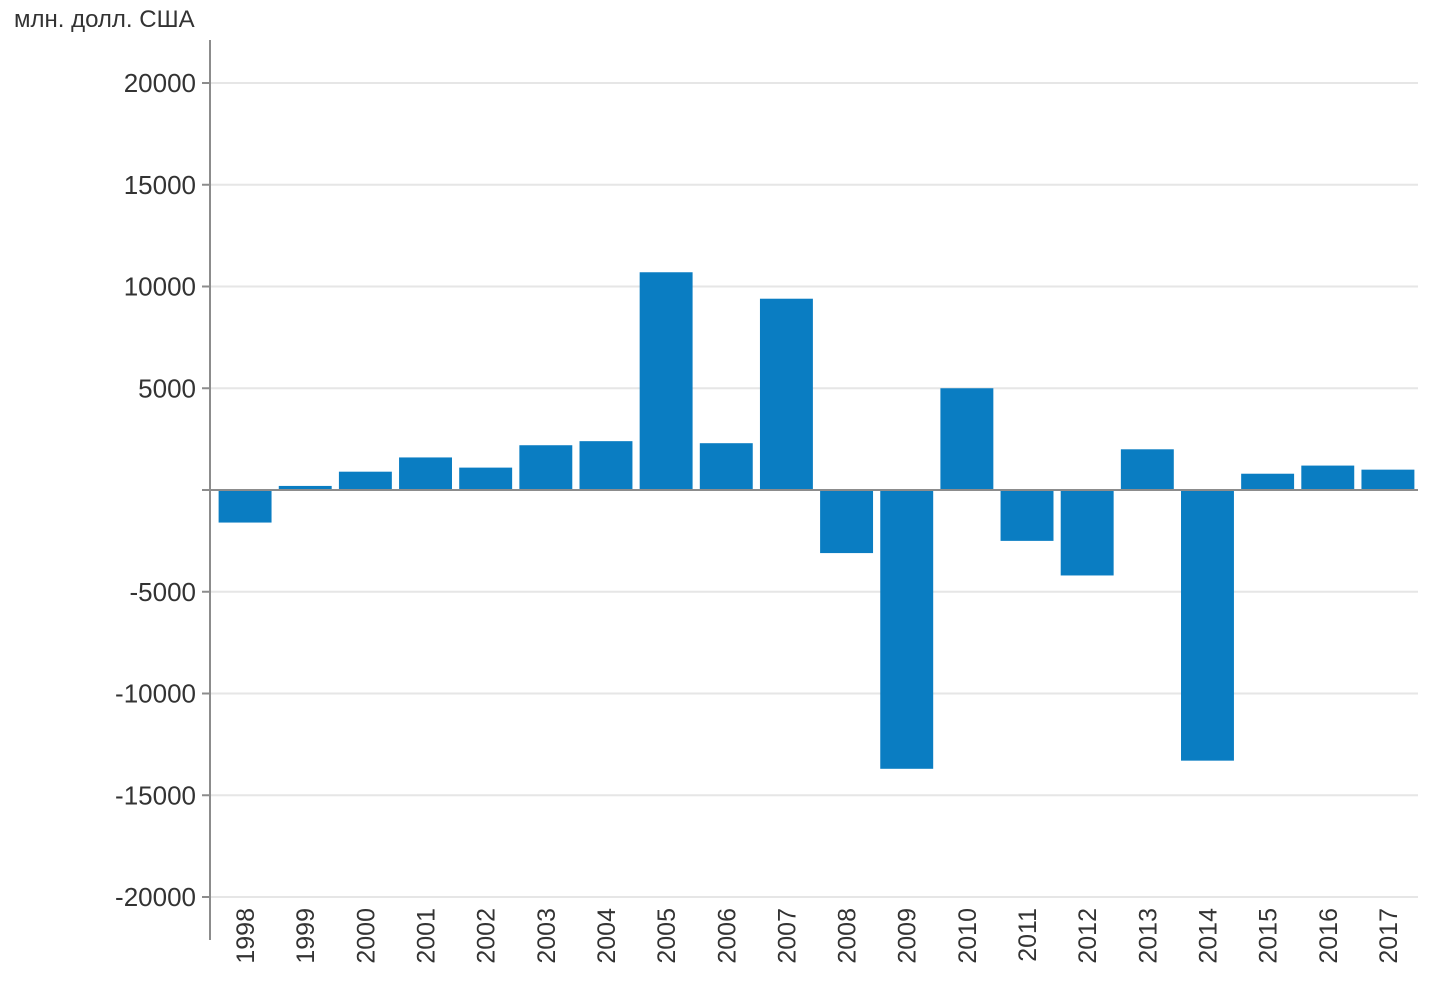 This screenshot has width=1435, height=986. Describe the element at coordinates (1329, 936) in the screenshot. I see `x-tick-label: 2016` at that location.